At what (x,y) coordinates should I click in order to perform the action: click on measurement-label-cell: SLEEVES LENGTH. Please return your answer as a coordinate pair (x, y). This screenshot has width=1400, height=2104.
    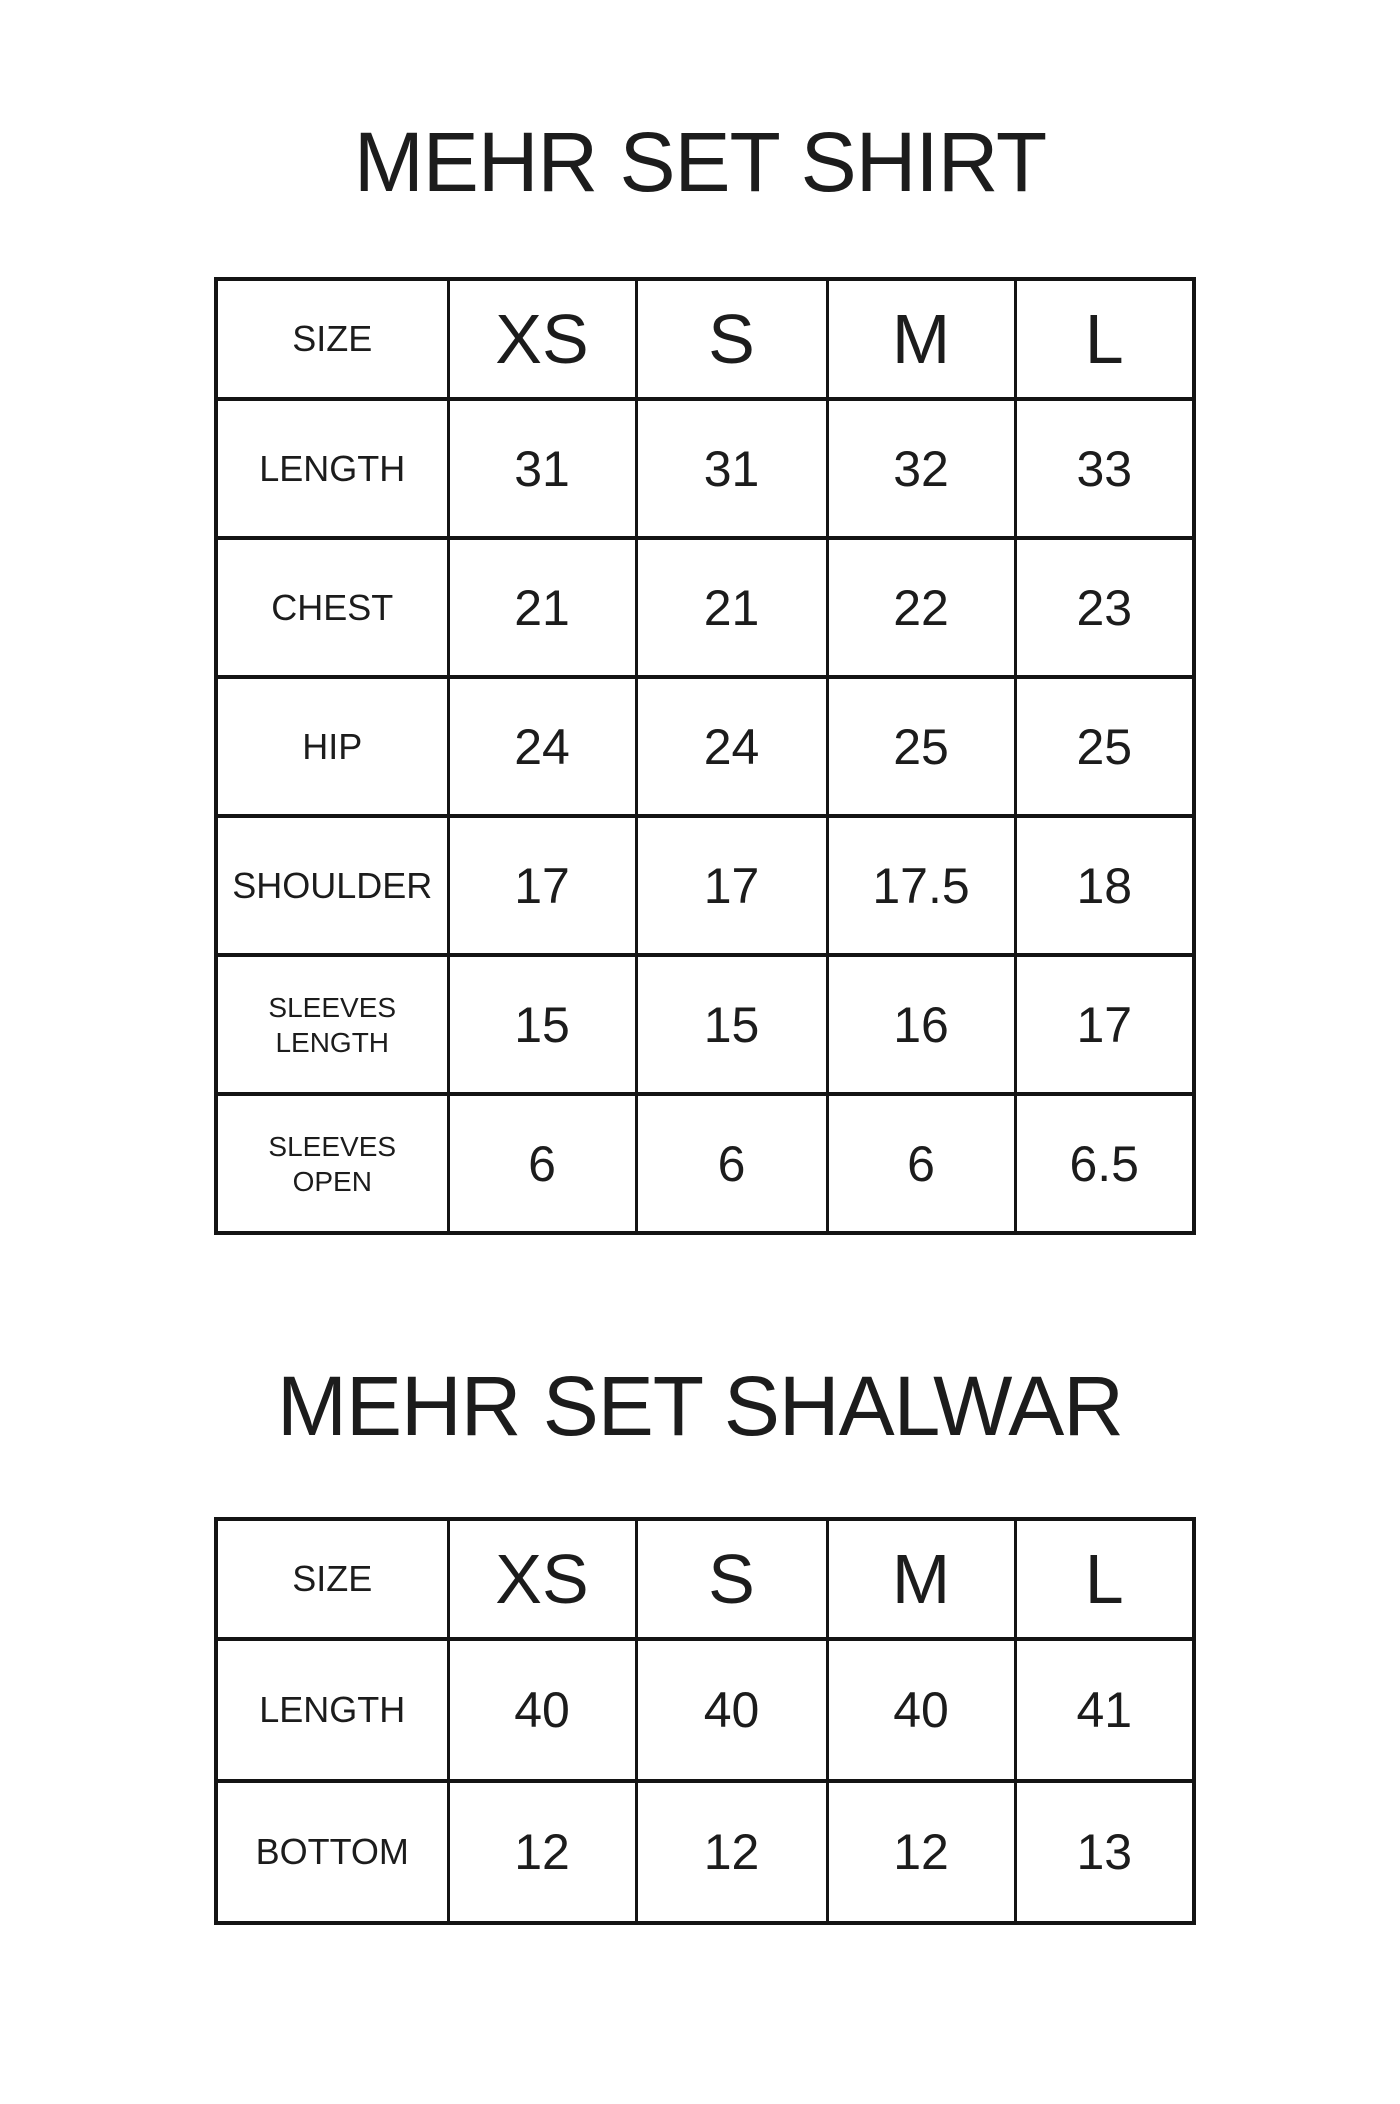
    Looking at the image, I should click on (332, 1024).